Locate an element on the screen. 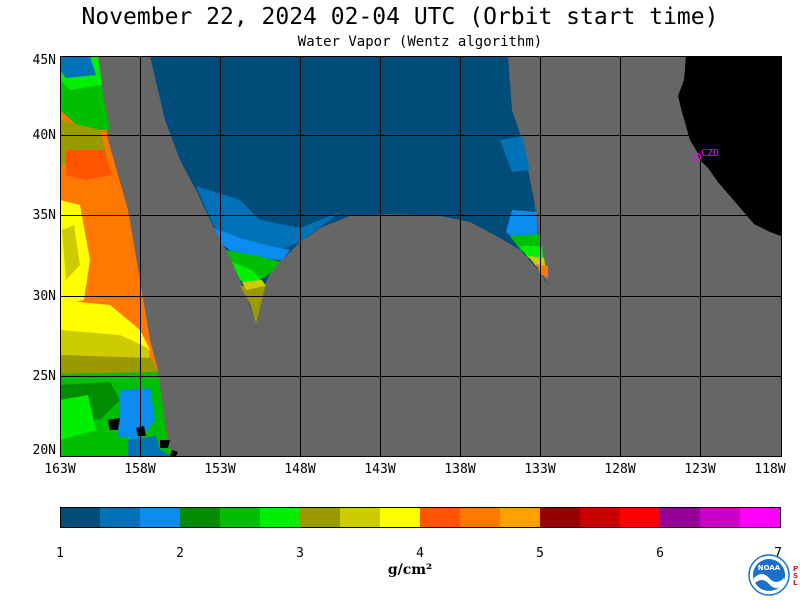 Image resolution: width=800 pixels, height=600 pixels. colorbar-label-4: 4 is located at coordinates (420, 553).